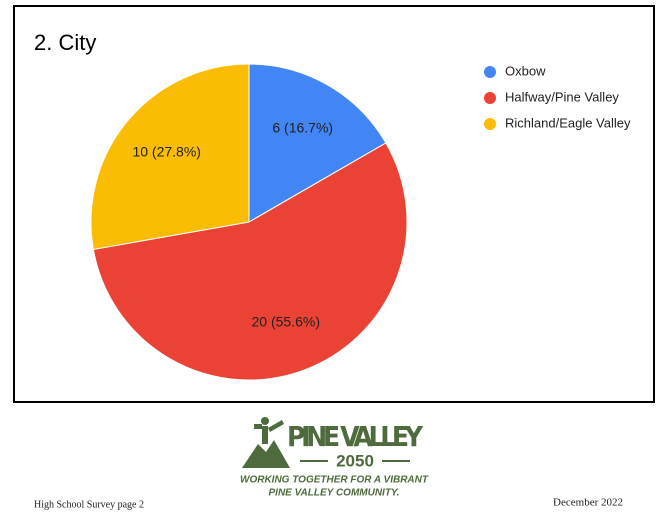  Describe the element at coordinates (89, 504) in the screenshot. I see `footer-left: High School Survey page 2` at that location.